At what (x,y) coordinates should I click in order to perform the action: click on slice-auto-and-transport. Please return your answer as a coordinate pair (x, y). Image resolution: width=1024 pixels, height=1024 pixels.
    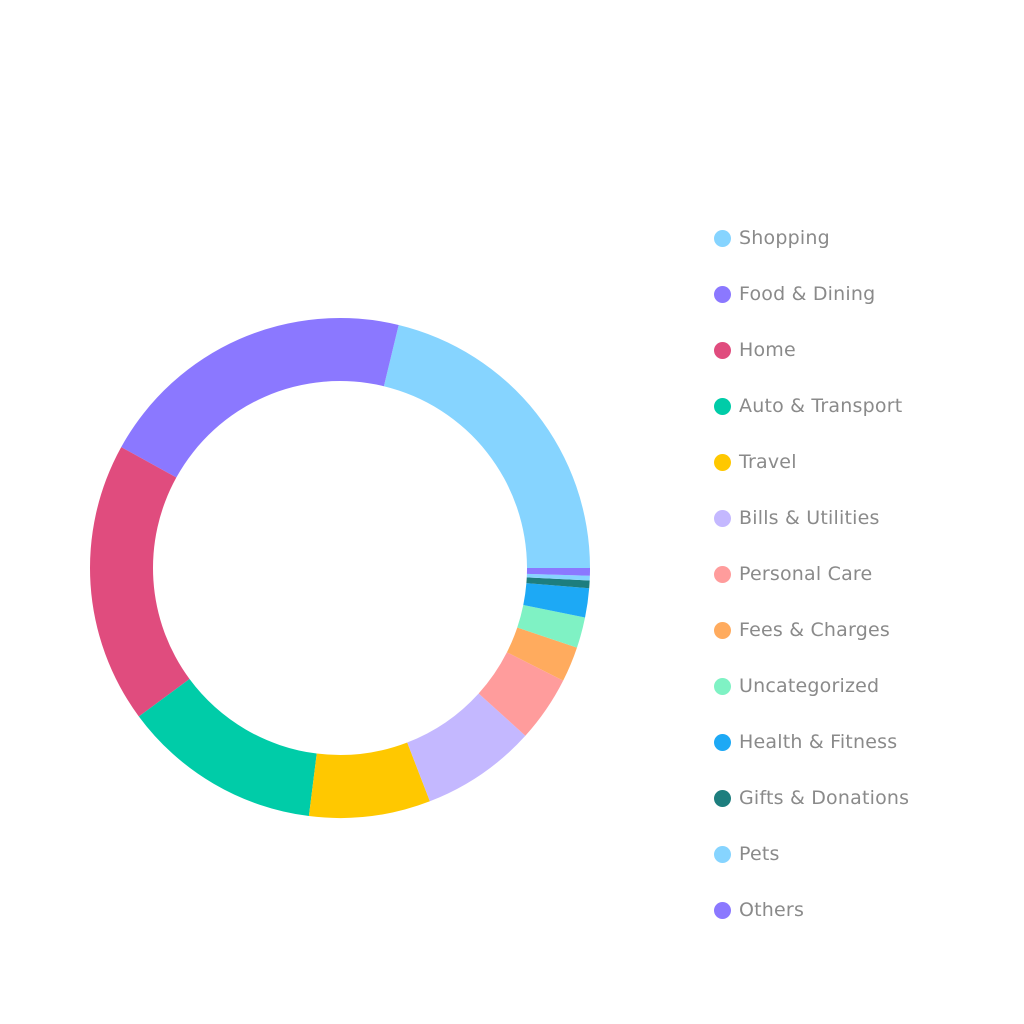
    Looking at the image, I should click on (227, 748).